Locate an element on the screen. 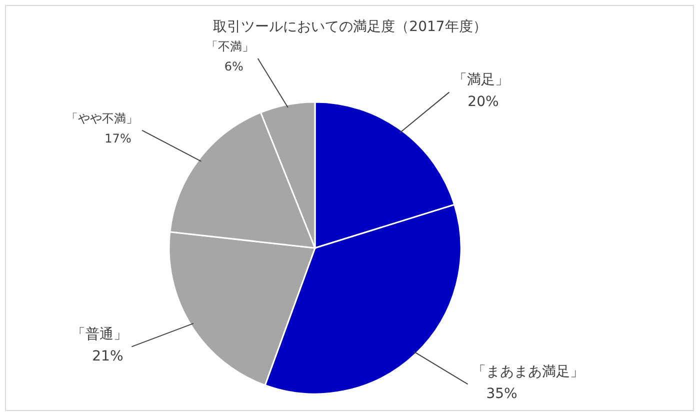 Image resolution: width=700 pixels, height=417 pixels. data-label: 17% is located at coordinates (118, 138).